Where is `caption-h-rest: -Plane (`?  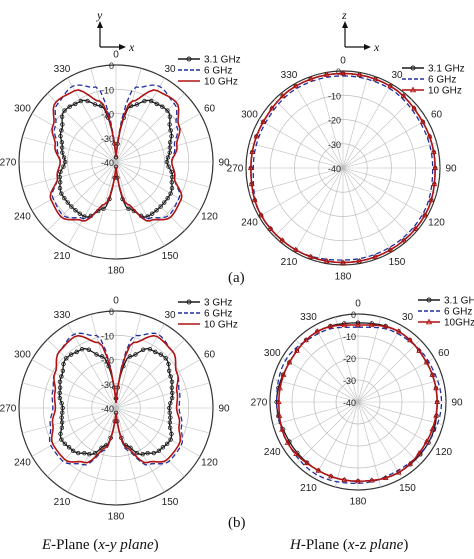
caption-h-rest: -Plane ( is located at coordinates (324, 545).